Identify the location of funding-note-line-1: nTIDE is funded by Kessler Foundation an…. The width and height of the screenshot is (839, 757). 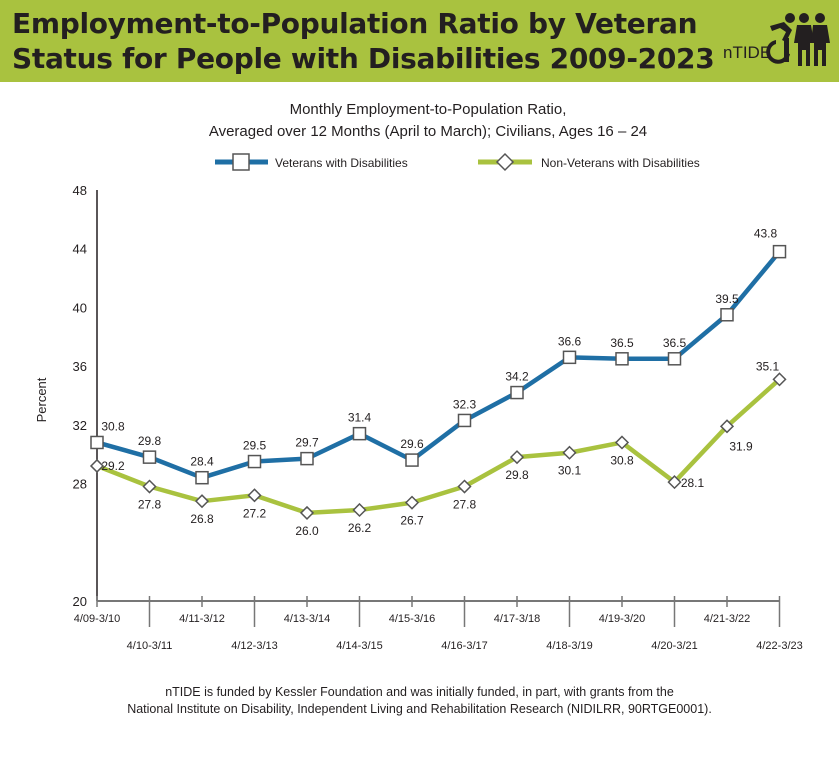
(419, 692).